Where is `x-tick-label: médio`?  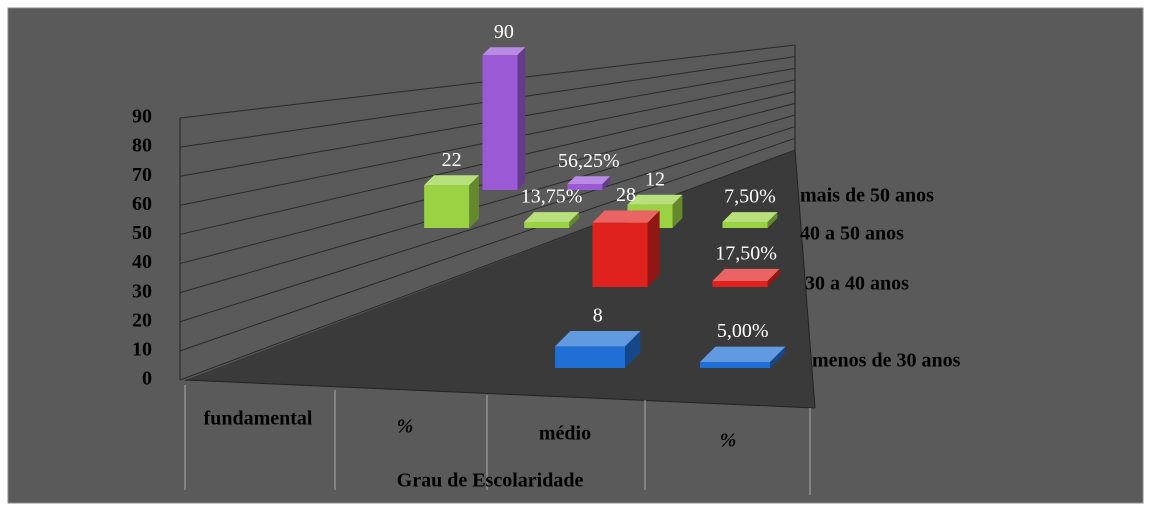
x-tick-label: médio is located at coordinates (565, 434).